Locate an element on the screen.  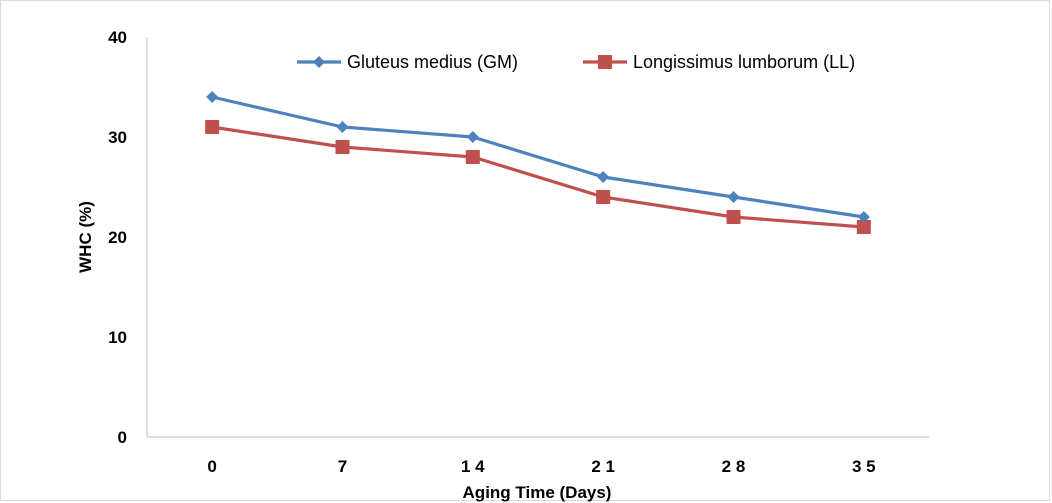
y-tick-label: 40 is located at coordinates (117, 37).